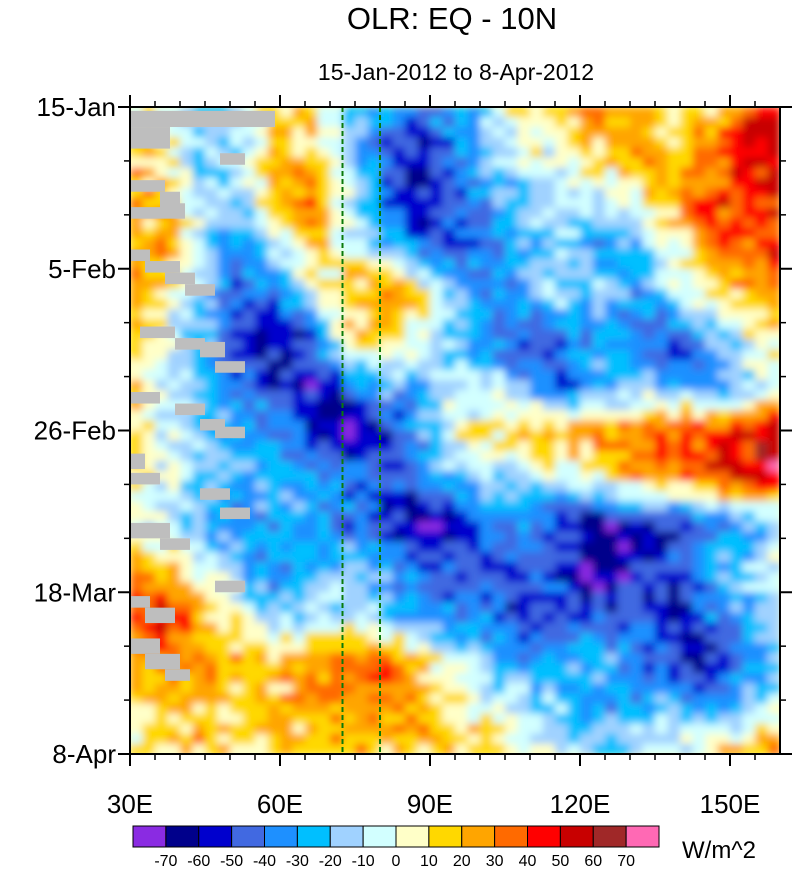 Image resolution: width=798 pixels, height=869 pixels. What do you see at coordinates (202, 395) in the screenshot?
I see `missing-data-patches` at bounding box center [202, 395].